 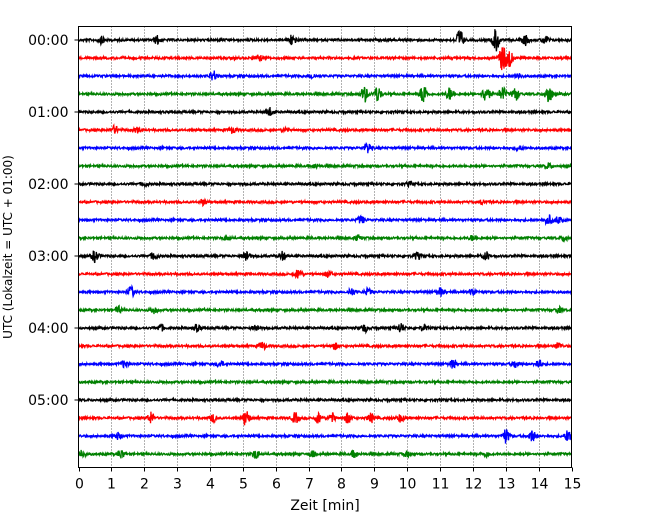 What do you see at coordinates (324, 506) in the screenshot?
I see `x-axis-label: Zeit [min]` at bounding box center [324, 506].